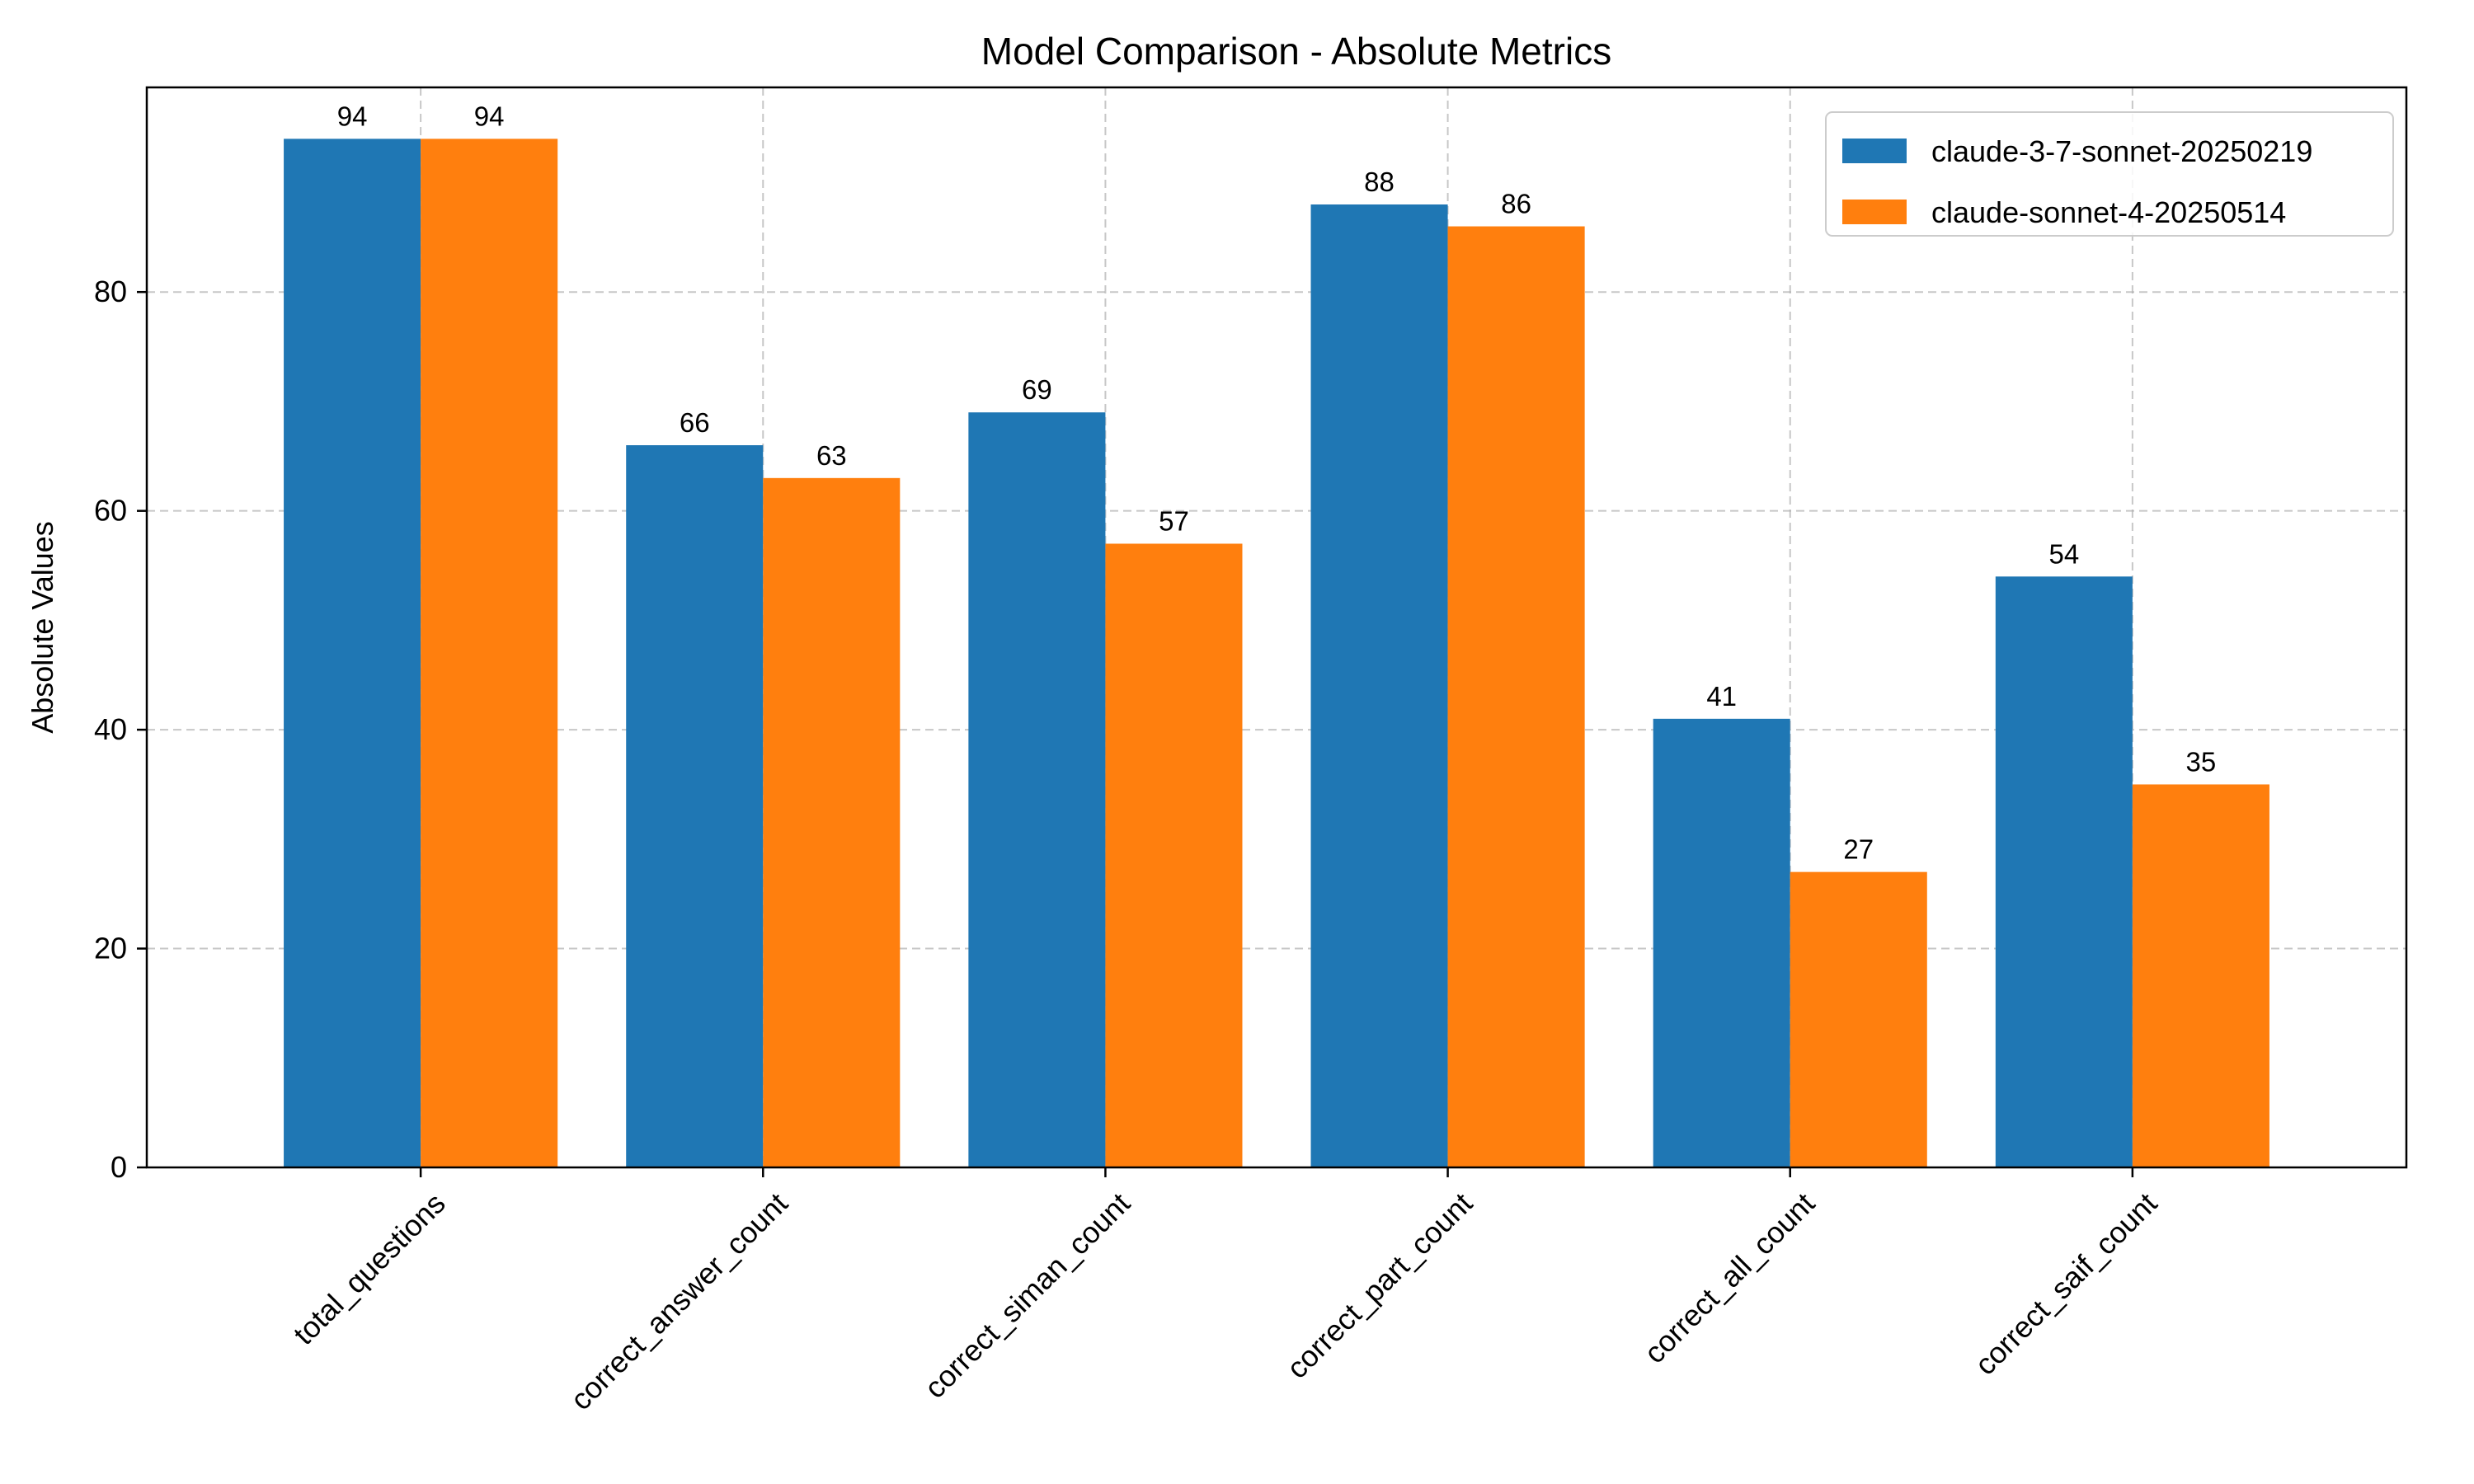  Describe the element at coordinates (2201, 761) in the screenshot. I see `bar-value-label: 35` at that location.